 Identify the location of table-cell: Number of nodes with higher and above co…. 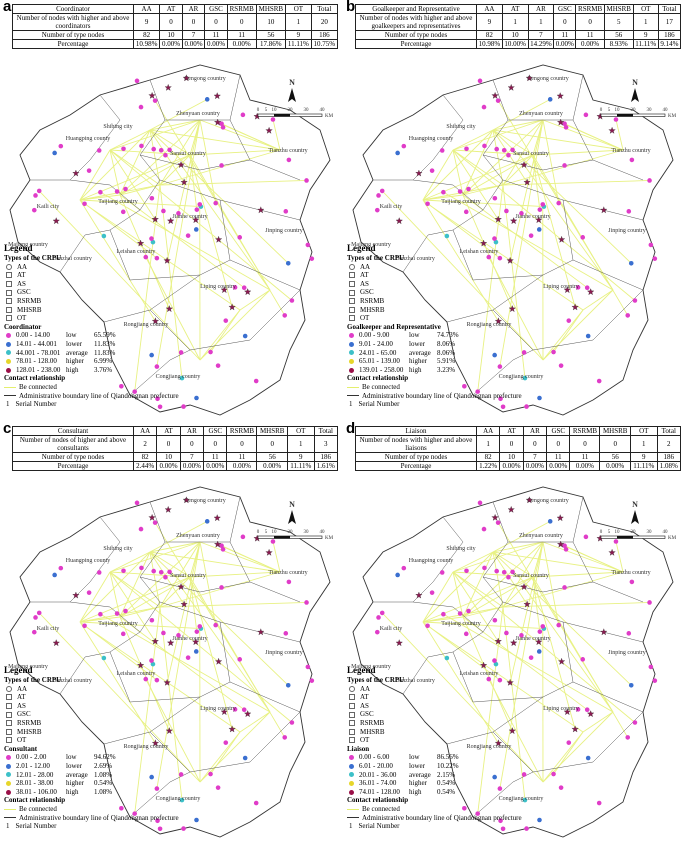
(73, 22).